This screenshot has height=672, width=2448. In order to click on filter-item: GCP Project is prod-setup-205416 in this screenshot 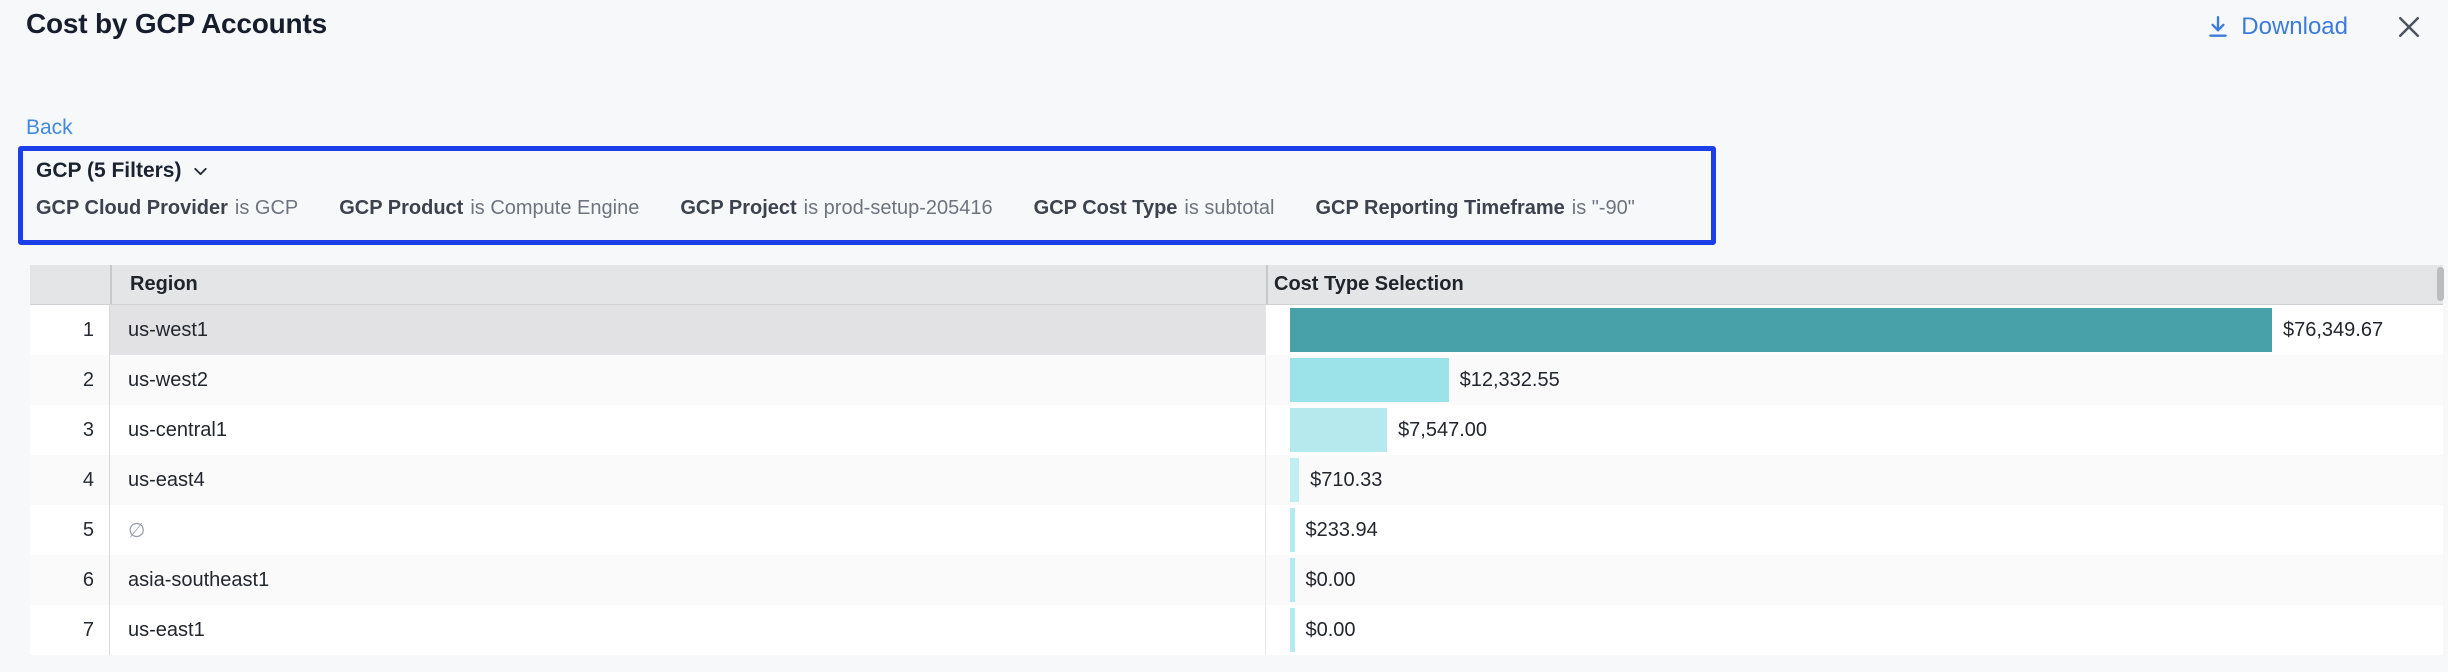, I will do `click(836, 208)`.